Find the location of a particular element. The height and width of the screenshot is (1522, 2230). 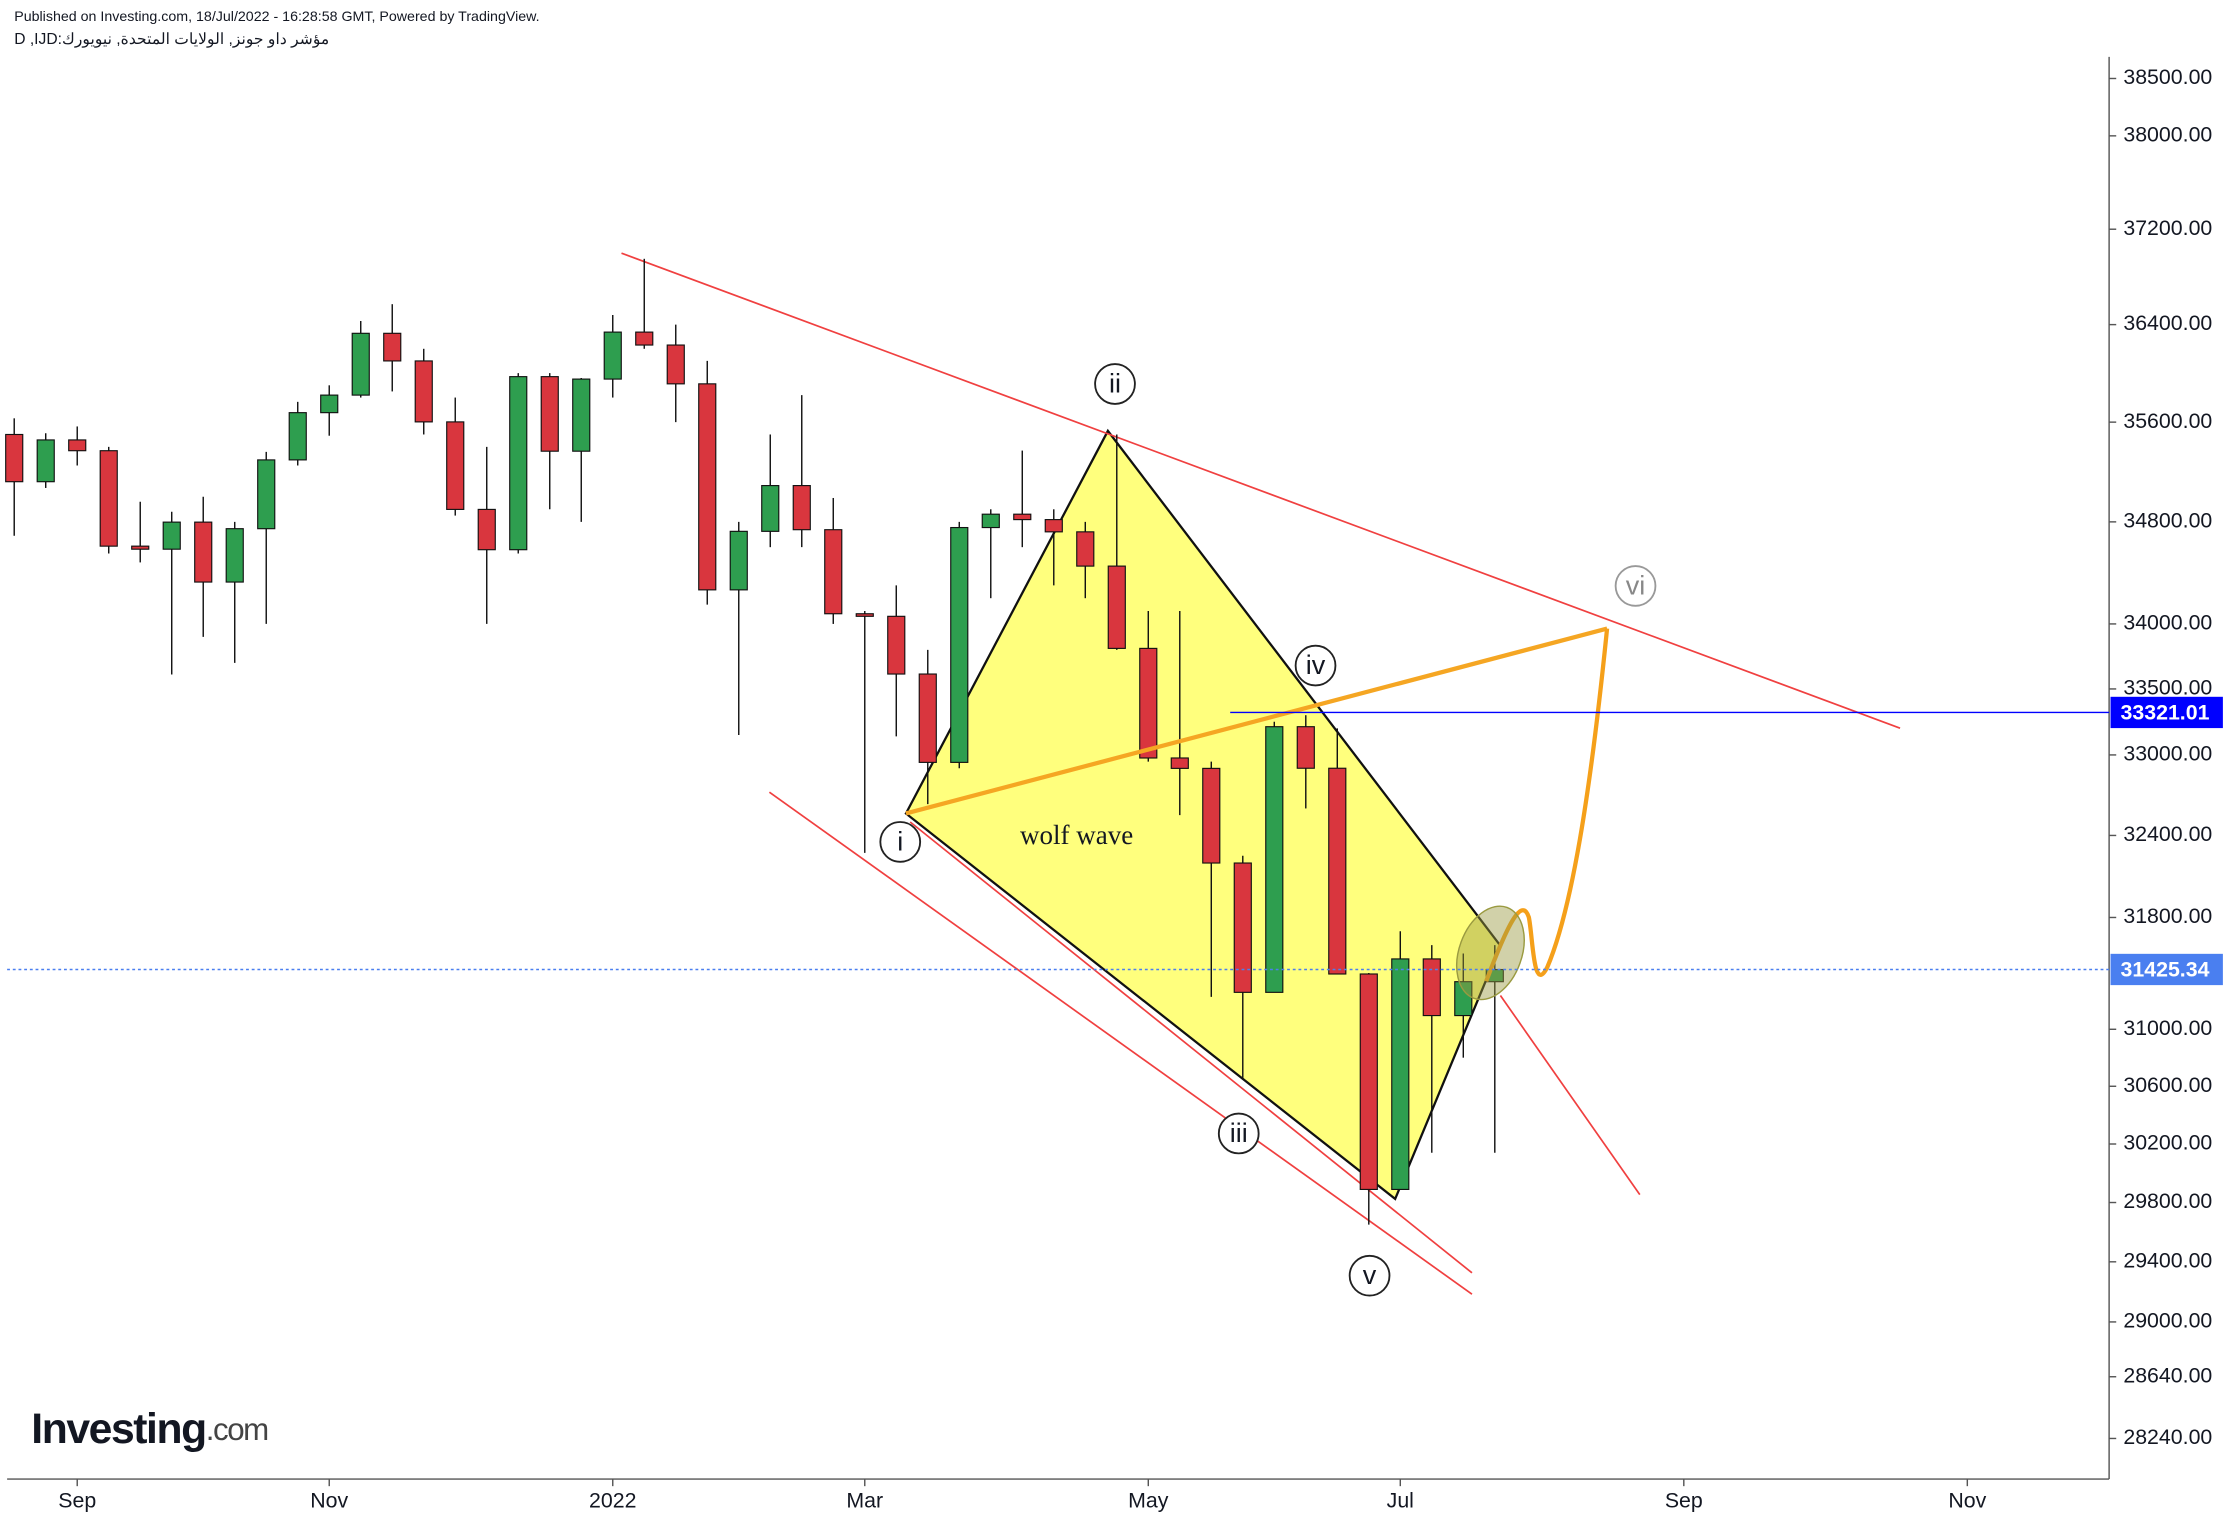

wave-label: iv is located at coordinates (1316, 665).